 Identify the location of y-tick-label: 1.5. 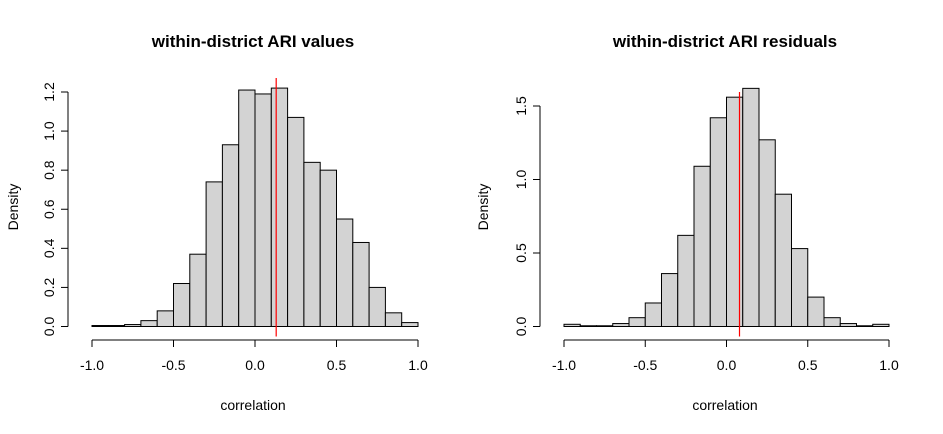
(521, 106).